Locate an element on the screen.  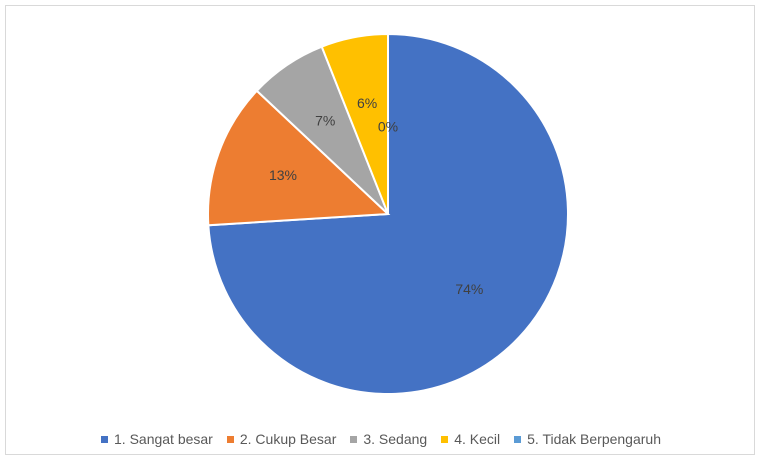
legend-item-4: 4. Kecil is located at coordinates (470, 439).